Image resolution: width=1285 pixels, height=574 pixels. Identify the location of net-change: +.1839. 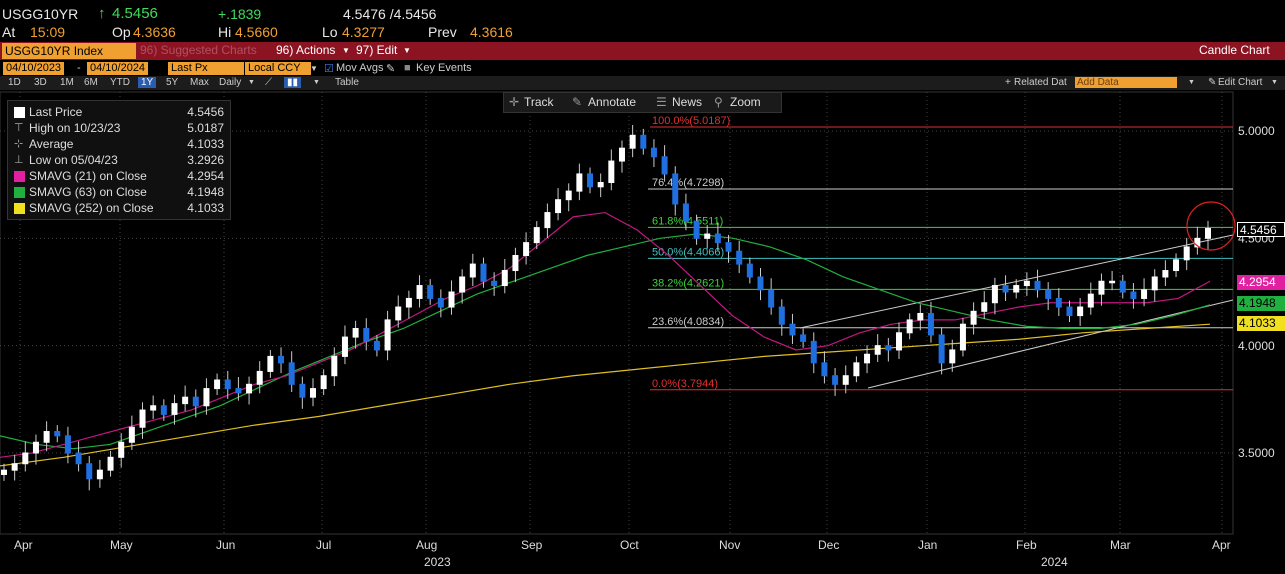
(240, 14).